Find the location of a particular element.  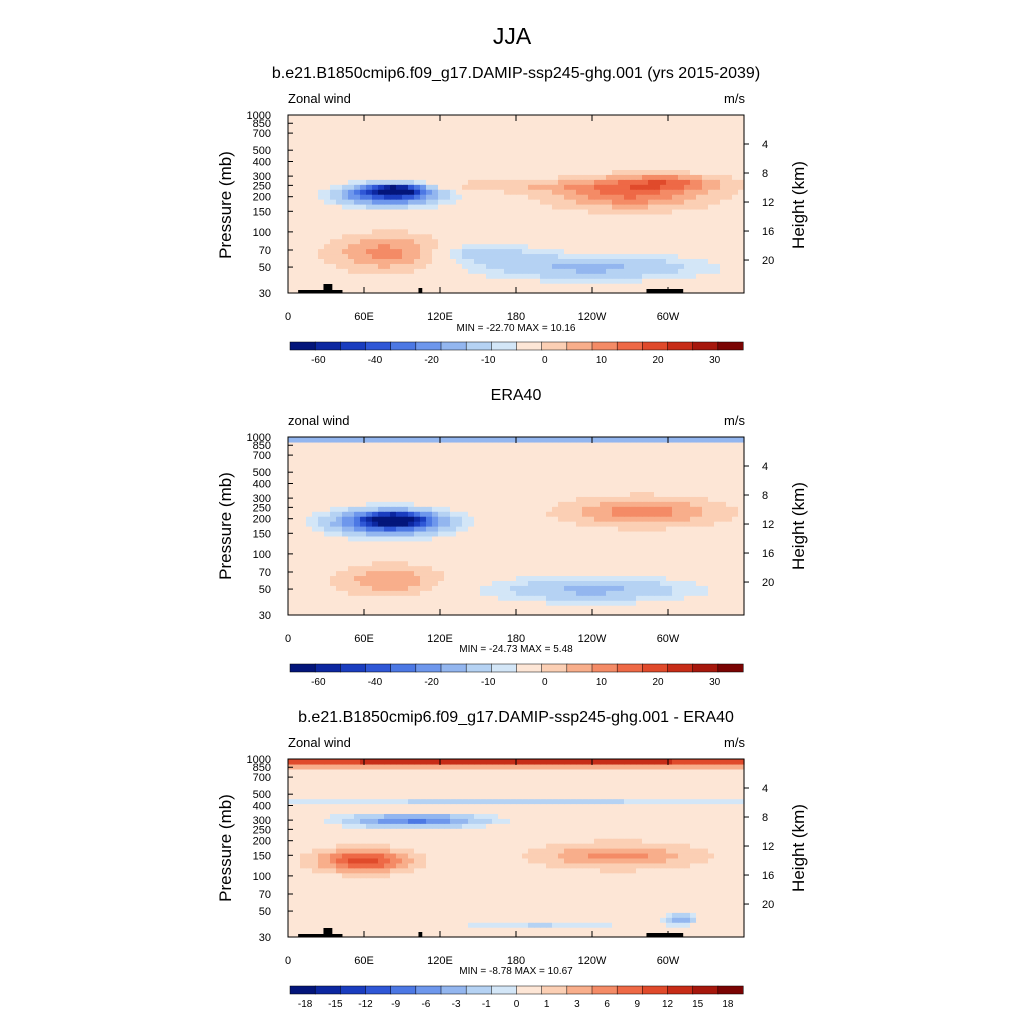

colorbar-label: 9 is located at coordinates (638, 1004).